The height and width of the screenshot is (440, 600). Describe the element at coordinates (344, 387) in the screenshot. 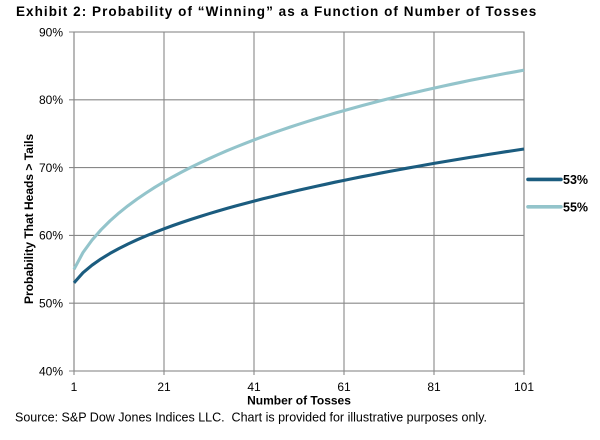

I see `svg-text: 61` at that location.